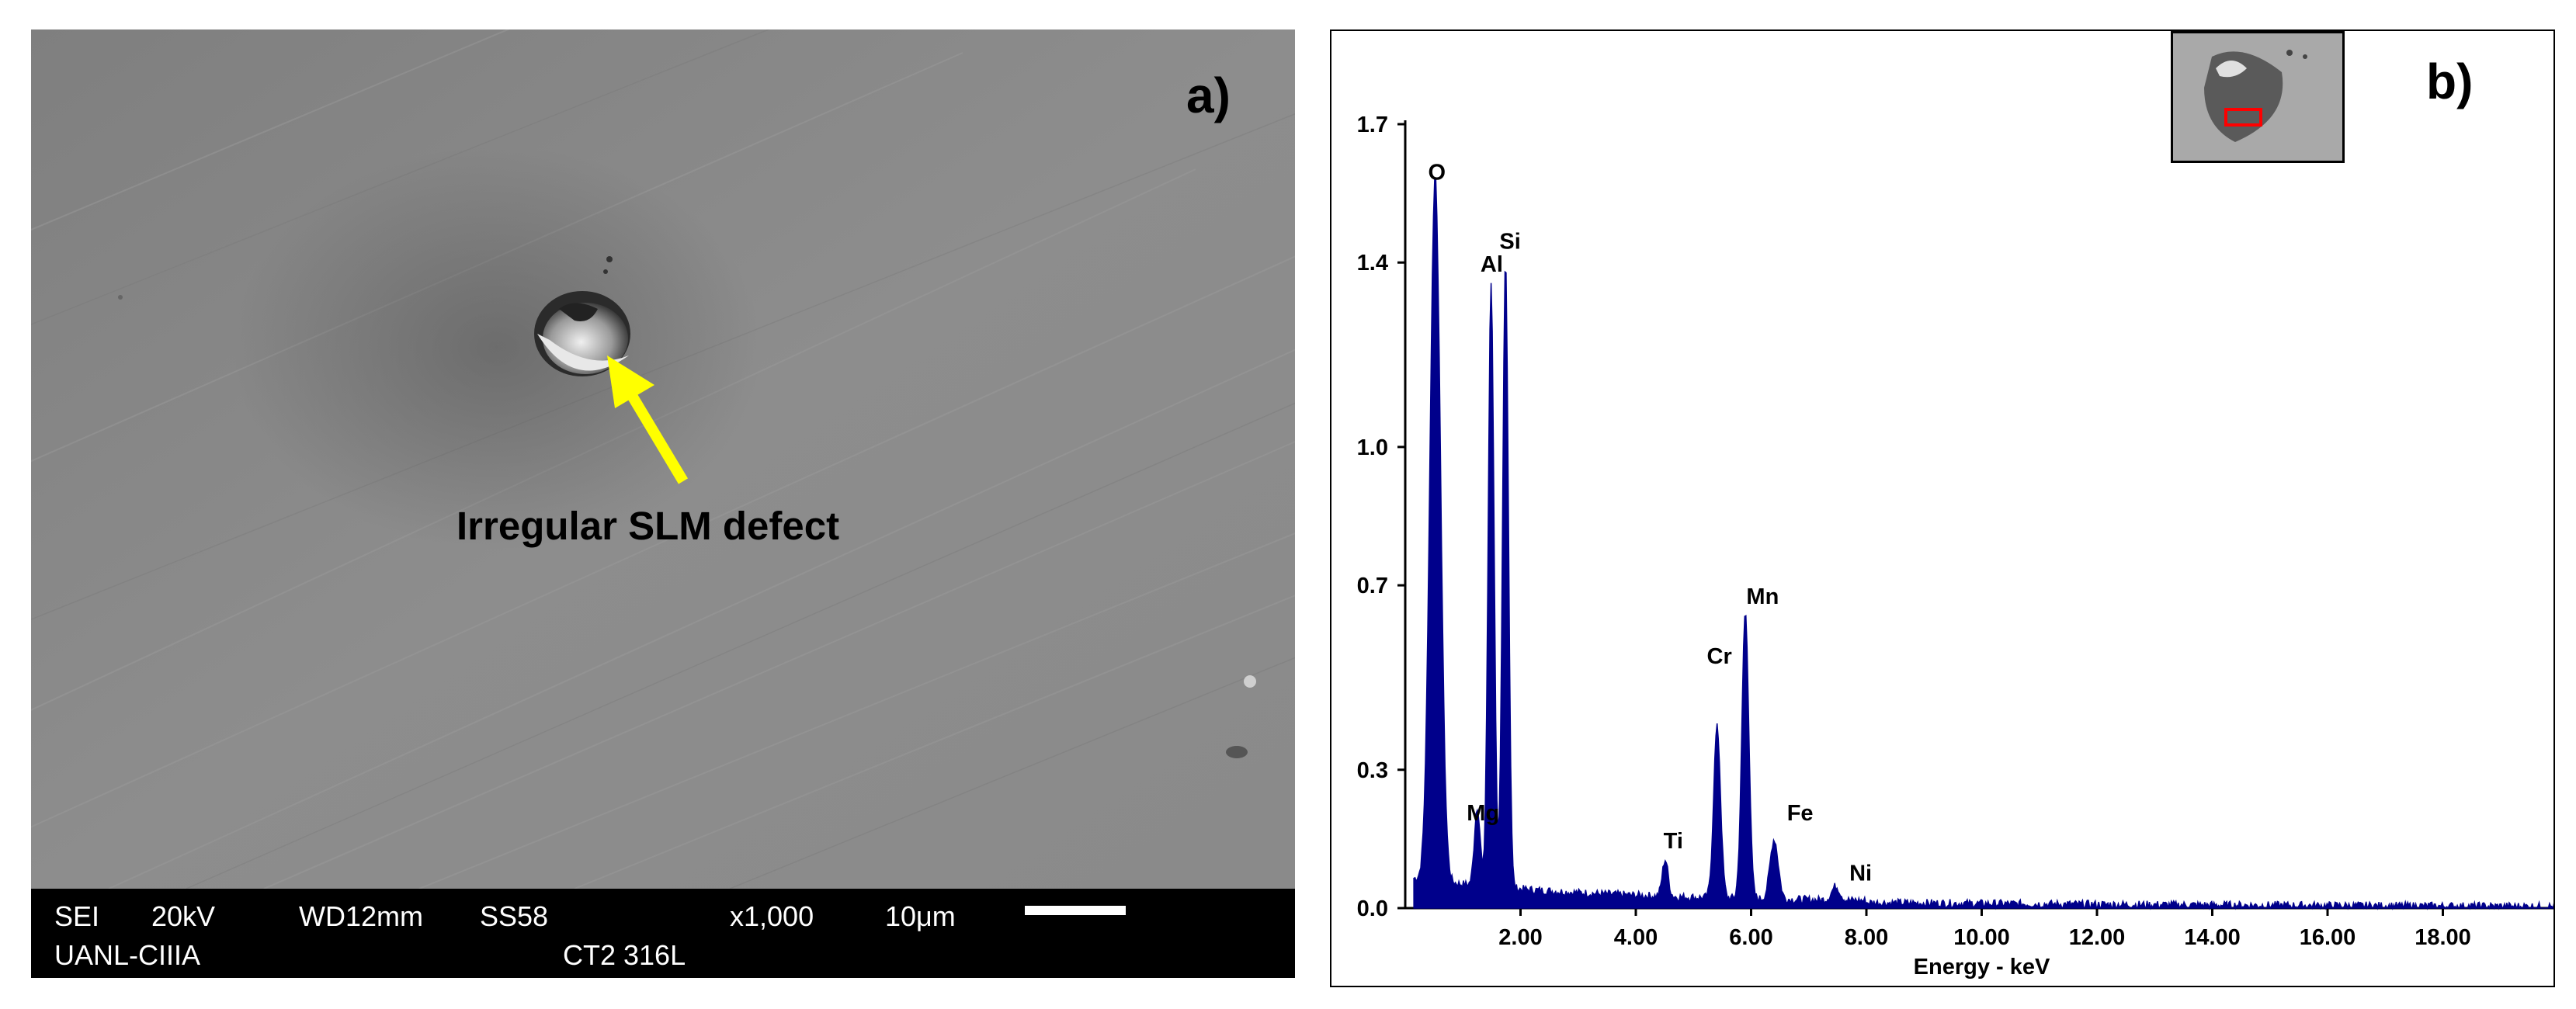  I want to click on institution: UANL-CIIIA, so click(127, 955).